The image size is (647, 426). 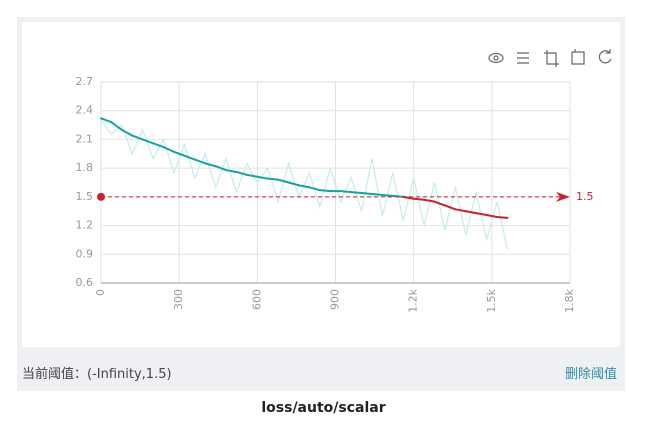 I want to click on threshold-label: 1.5, so click(x=585, y=196).